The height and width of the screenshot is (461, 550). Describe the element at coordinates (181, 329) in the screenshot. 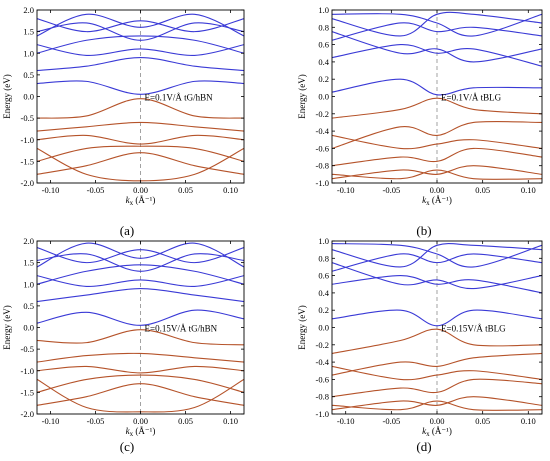

I see `field-annotation: E=0.15V/Å tG/hBN` at that location.